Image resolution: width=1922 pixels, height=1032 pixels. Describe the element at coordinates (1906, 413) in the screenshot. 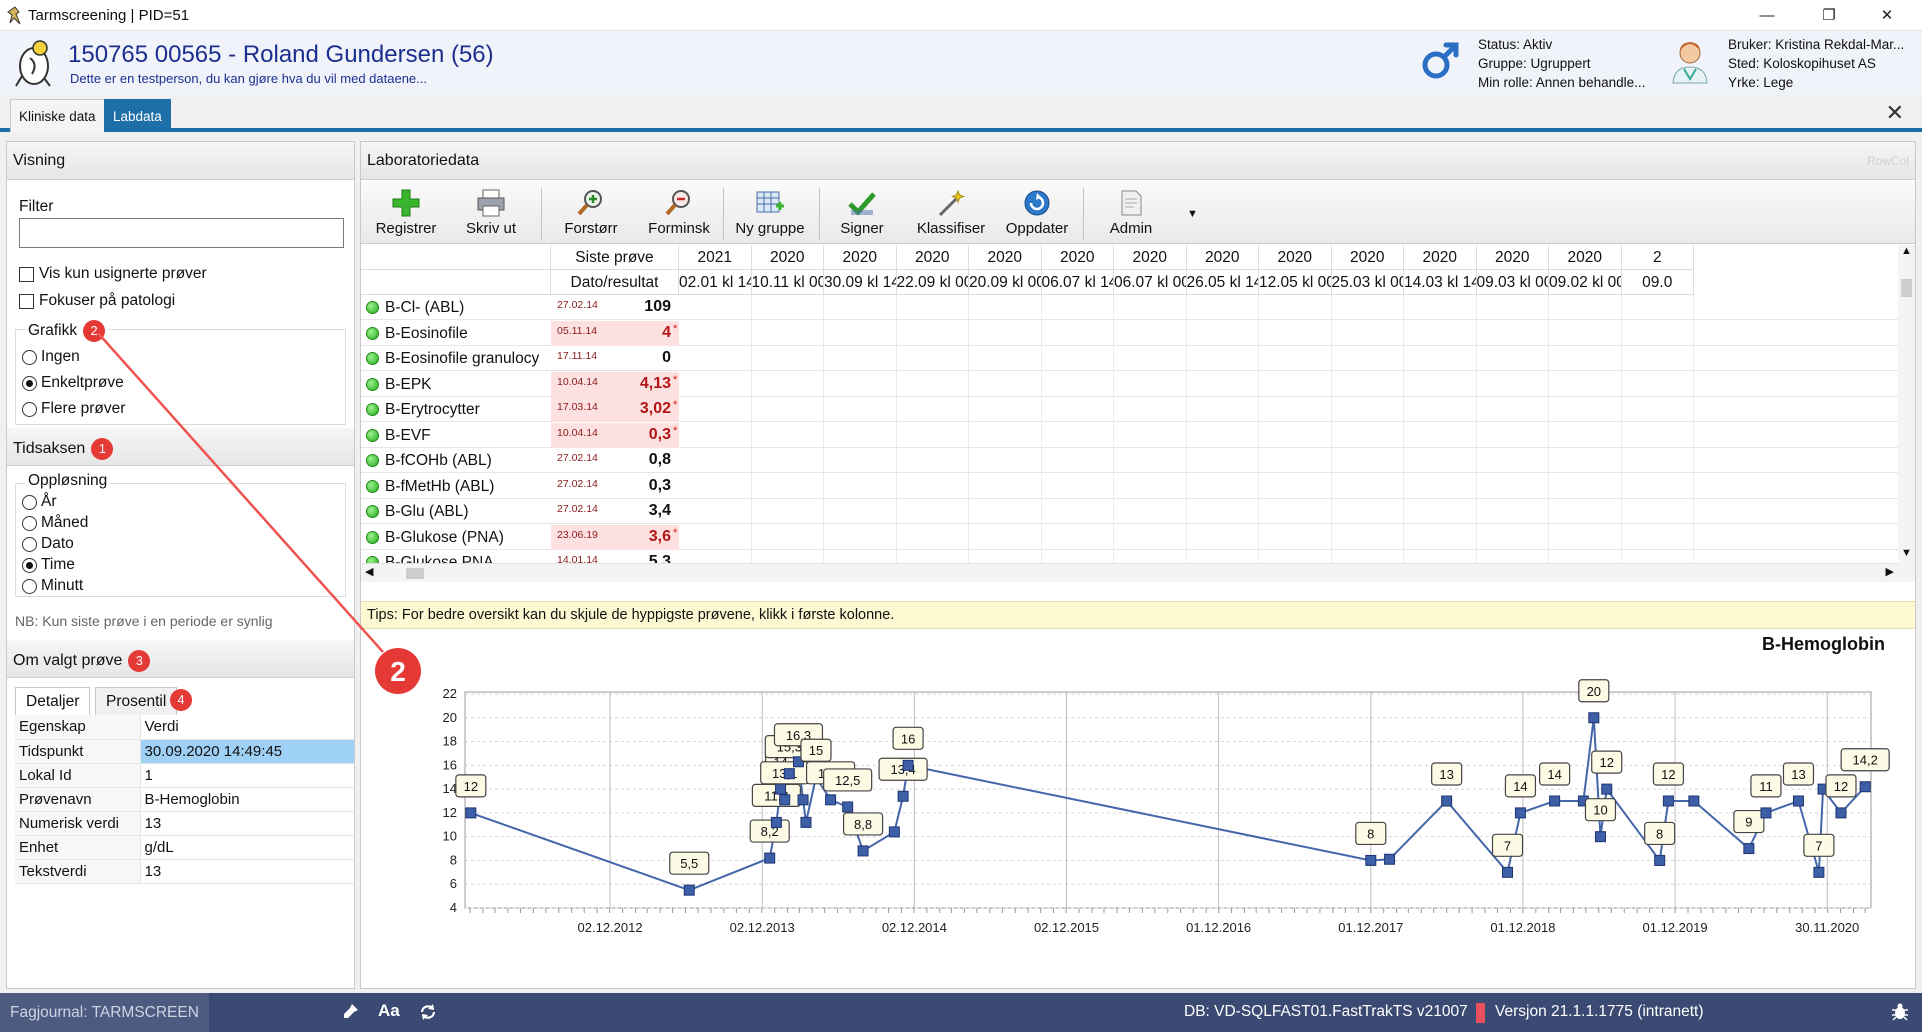

I see `vertical-scrollbar: ▲ ▼` at that location.